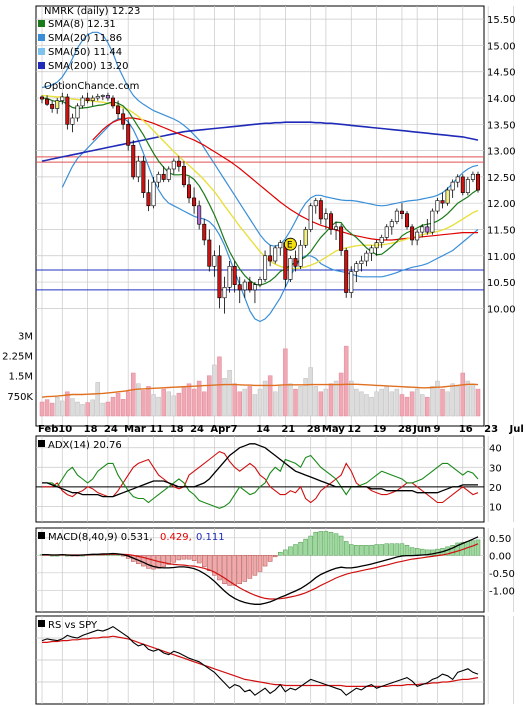 The width and height of the screenshot is (526, 706). I want to click on x-tick-label: May, so click(333, 429).